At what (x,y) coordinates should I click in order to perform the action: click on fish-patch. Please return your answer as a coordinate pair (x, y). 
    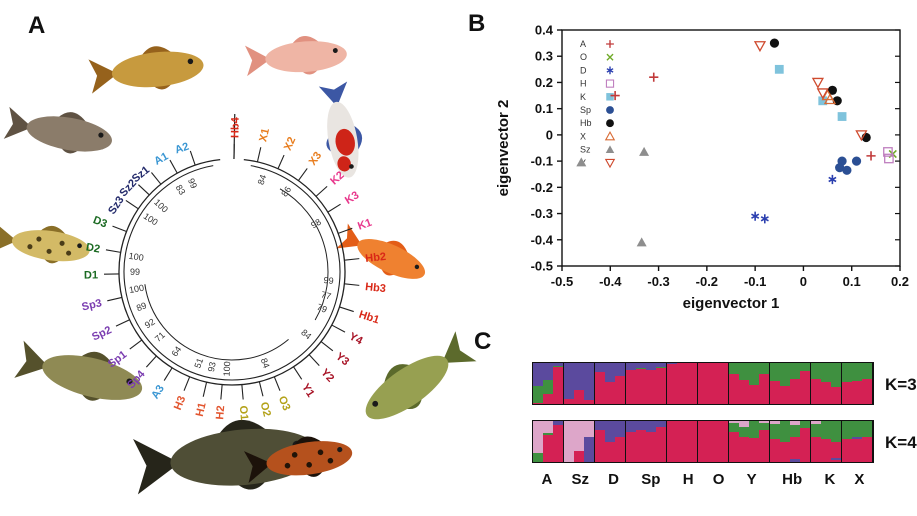
    Looking at the image, I should click on (344, 164).